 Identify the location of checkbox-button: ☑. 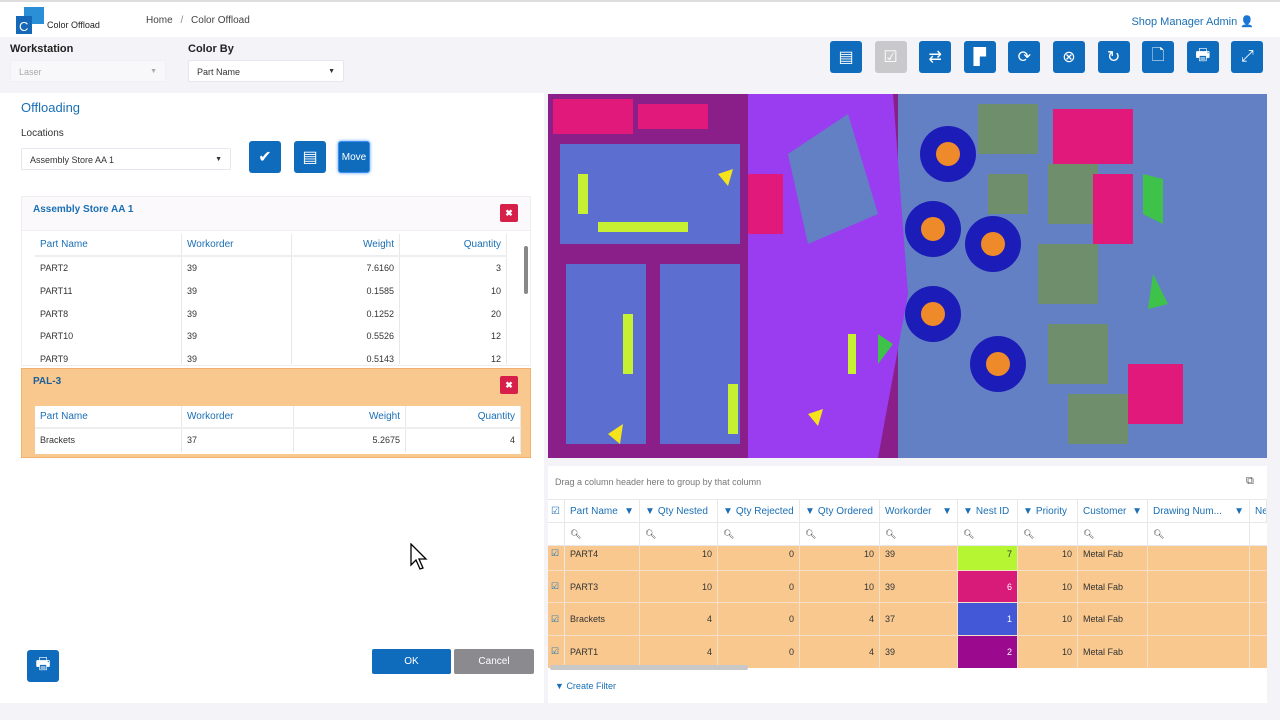
(890, 57).